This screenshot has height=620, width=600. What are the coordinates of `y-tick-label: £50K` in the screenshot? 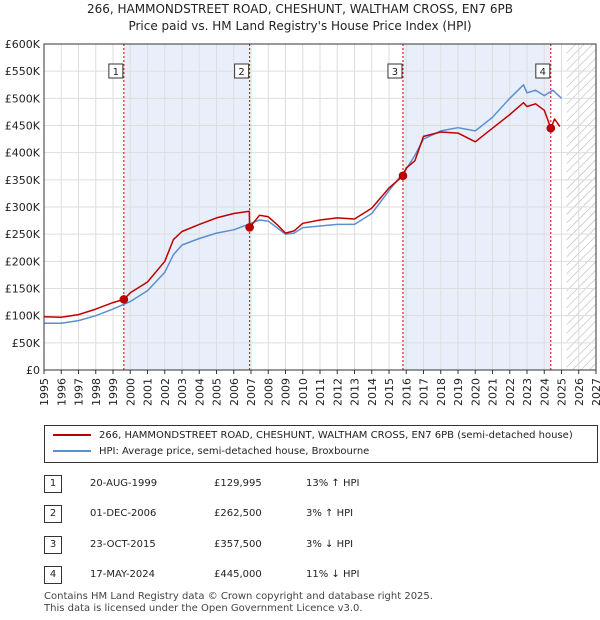 It's located at (26, 343).